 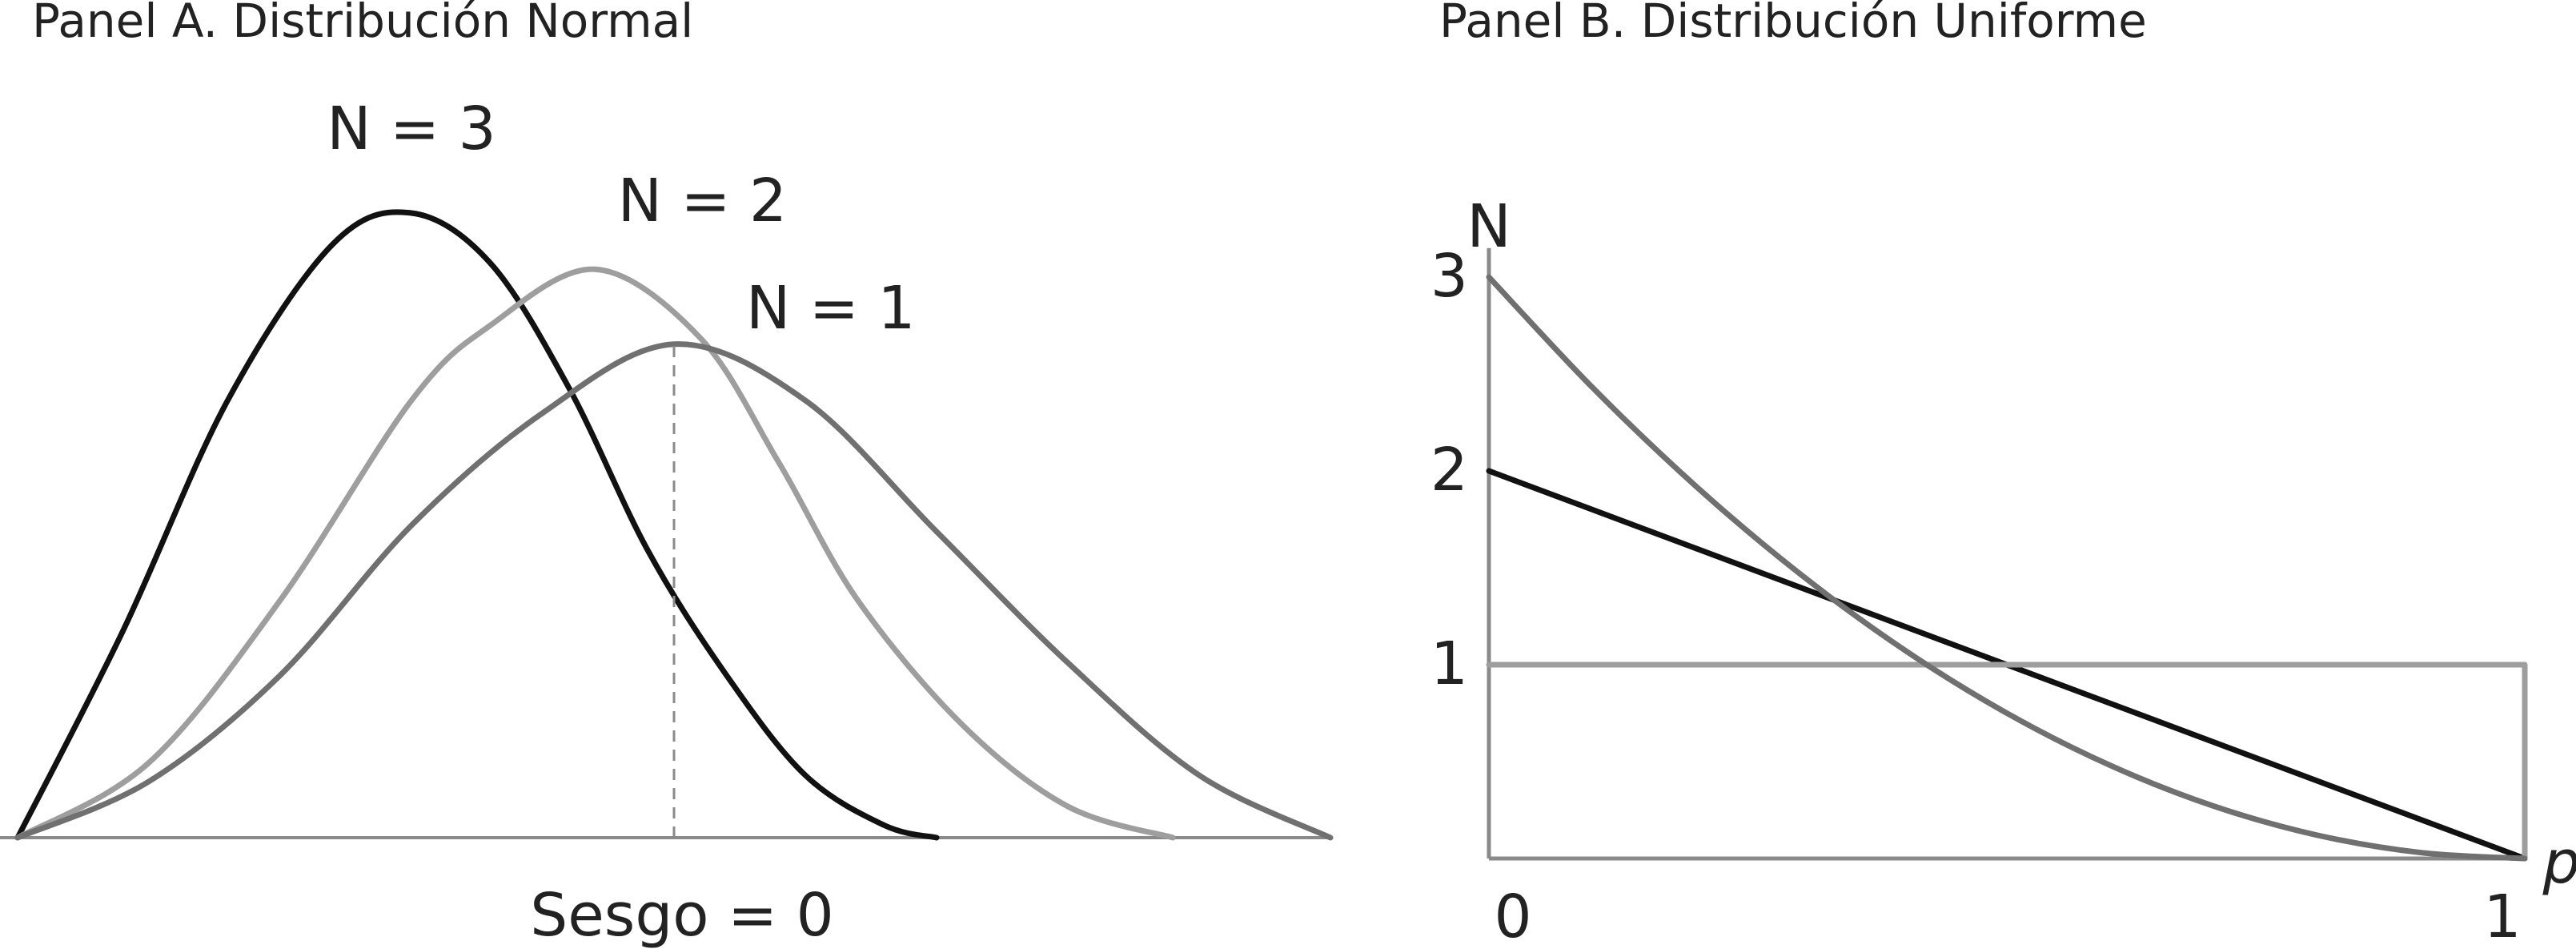 What do you see at coordinates (681, 915) in the screenshot?
I see `panel-a-skew-annotation: Sesgo = 0` at bounding box center [681, 915].